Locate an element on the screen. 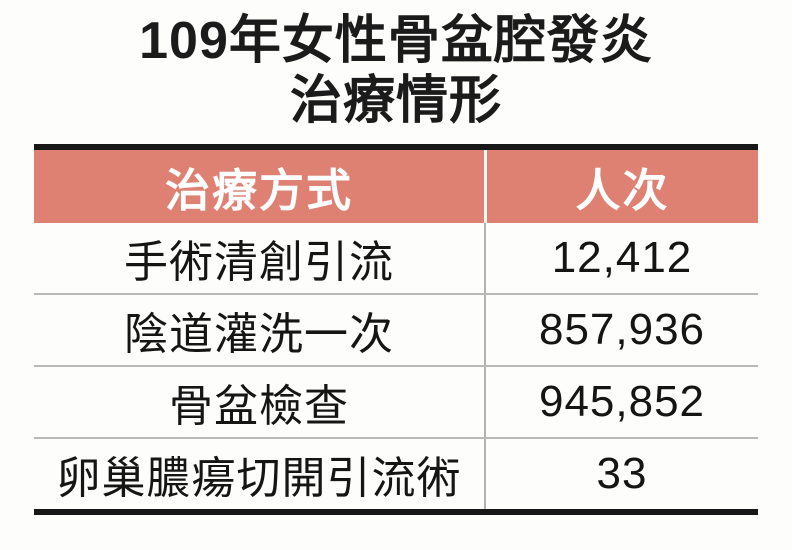 The height and width of the screenshot is (550, 792). treatment-method-cell: 骨盆檢查 is located at coordinates (260, 401).